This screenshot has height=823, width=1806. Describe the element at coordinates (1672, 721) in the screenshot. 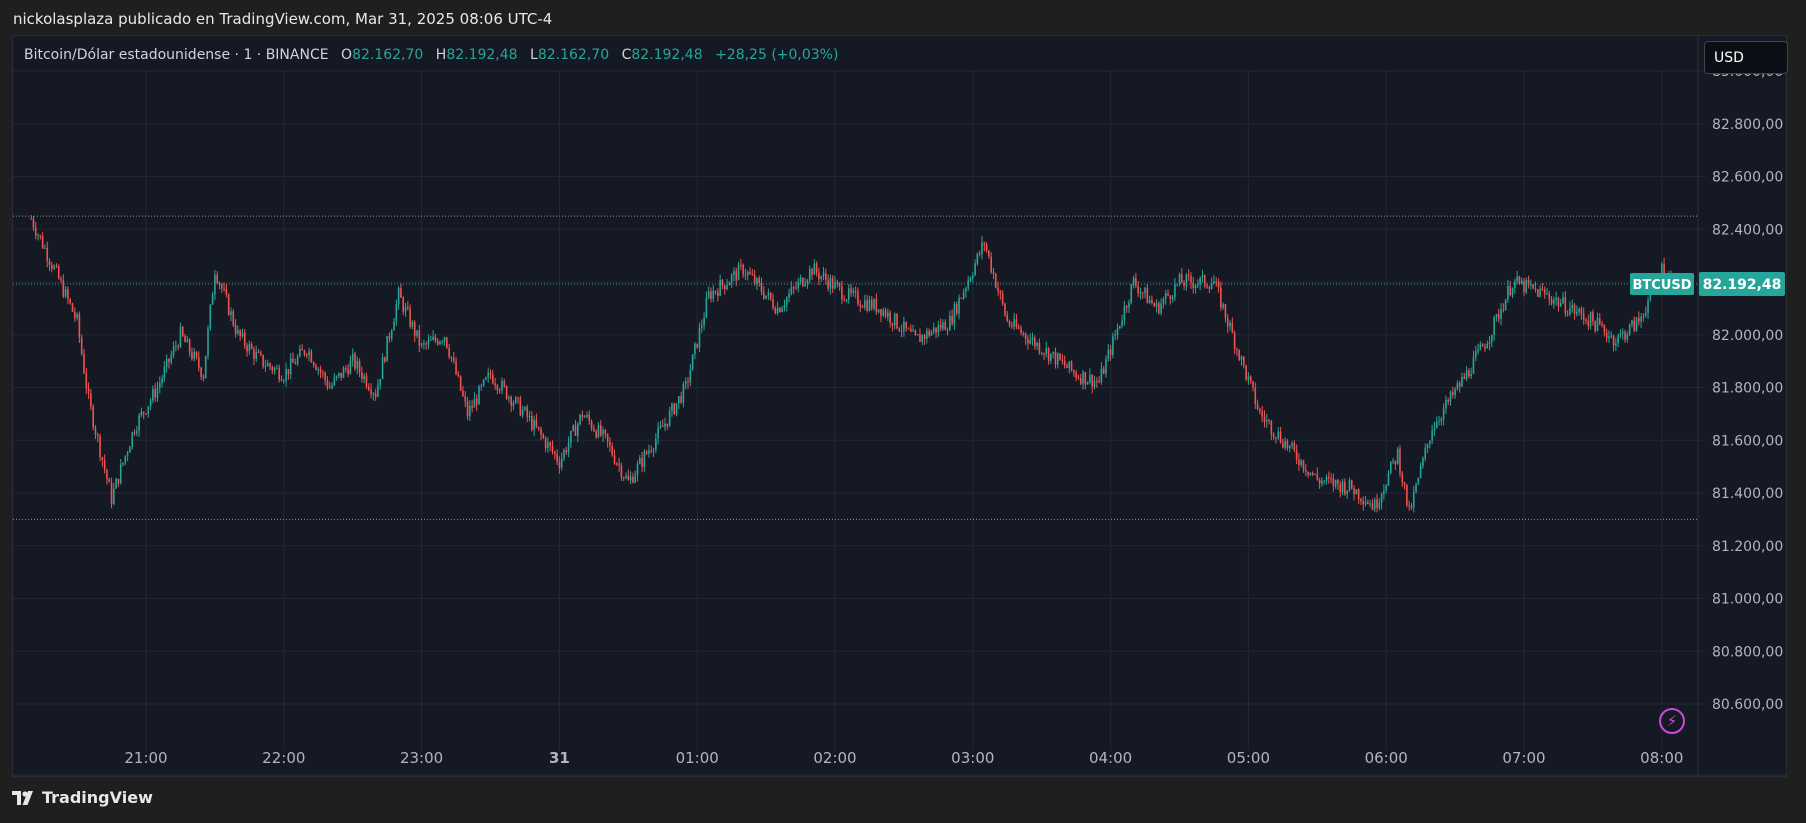

I see `lightning-icon: ⚡` at that location.